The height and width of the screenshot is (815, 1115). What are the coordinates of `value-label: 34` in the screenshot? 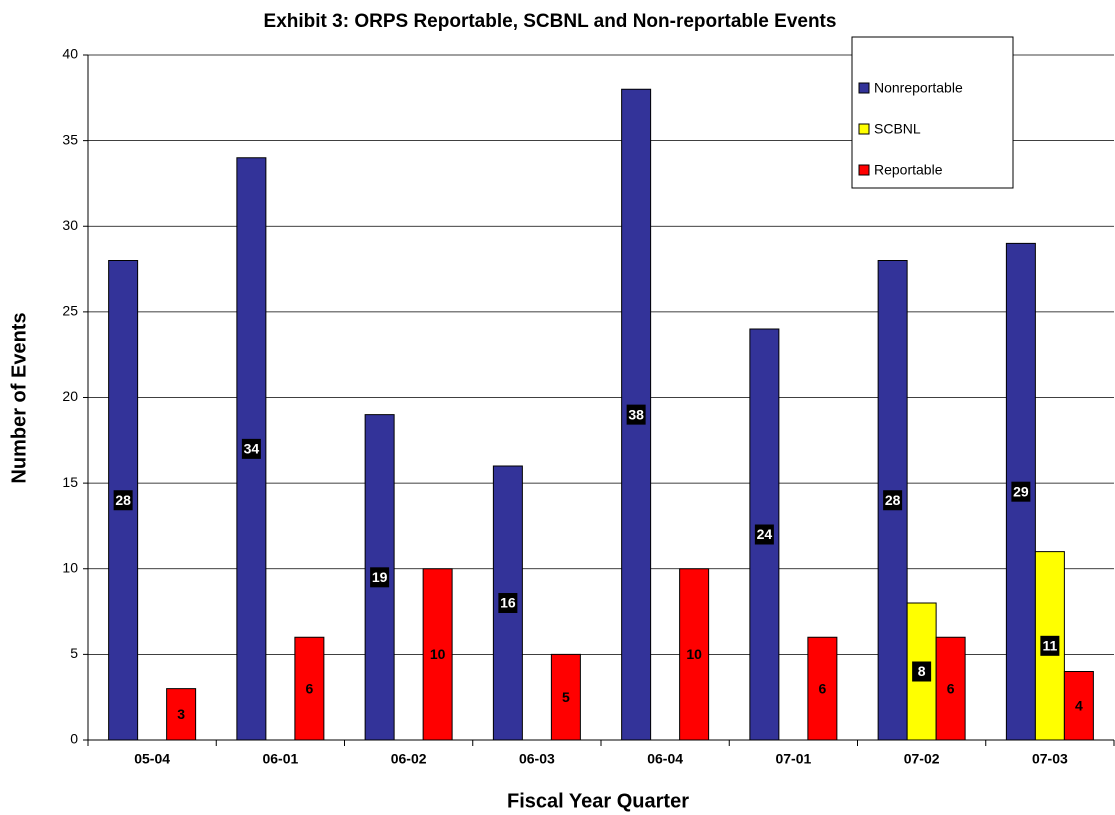 It's located at (252, 449).